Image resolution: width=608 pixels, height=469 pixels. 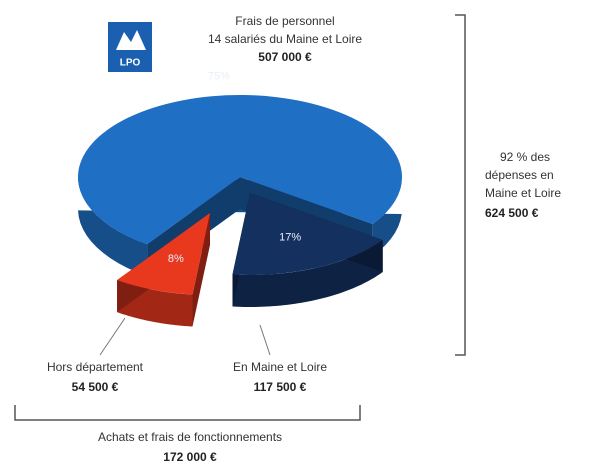 I want to click on category-label: En Maine et Loire, so click(x=280, y=367).